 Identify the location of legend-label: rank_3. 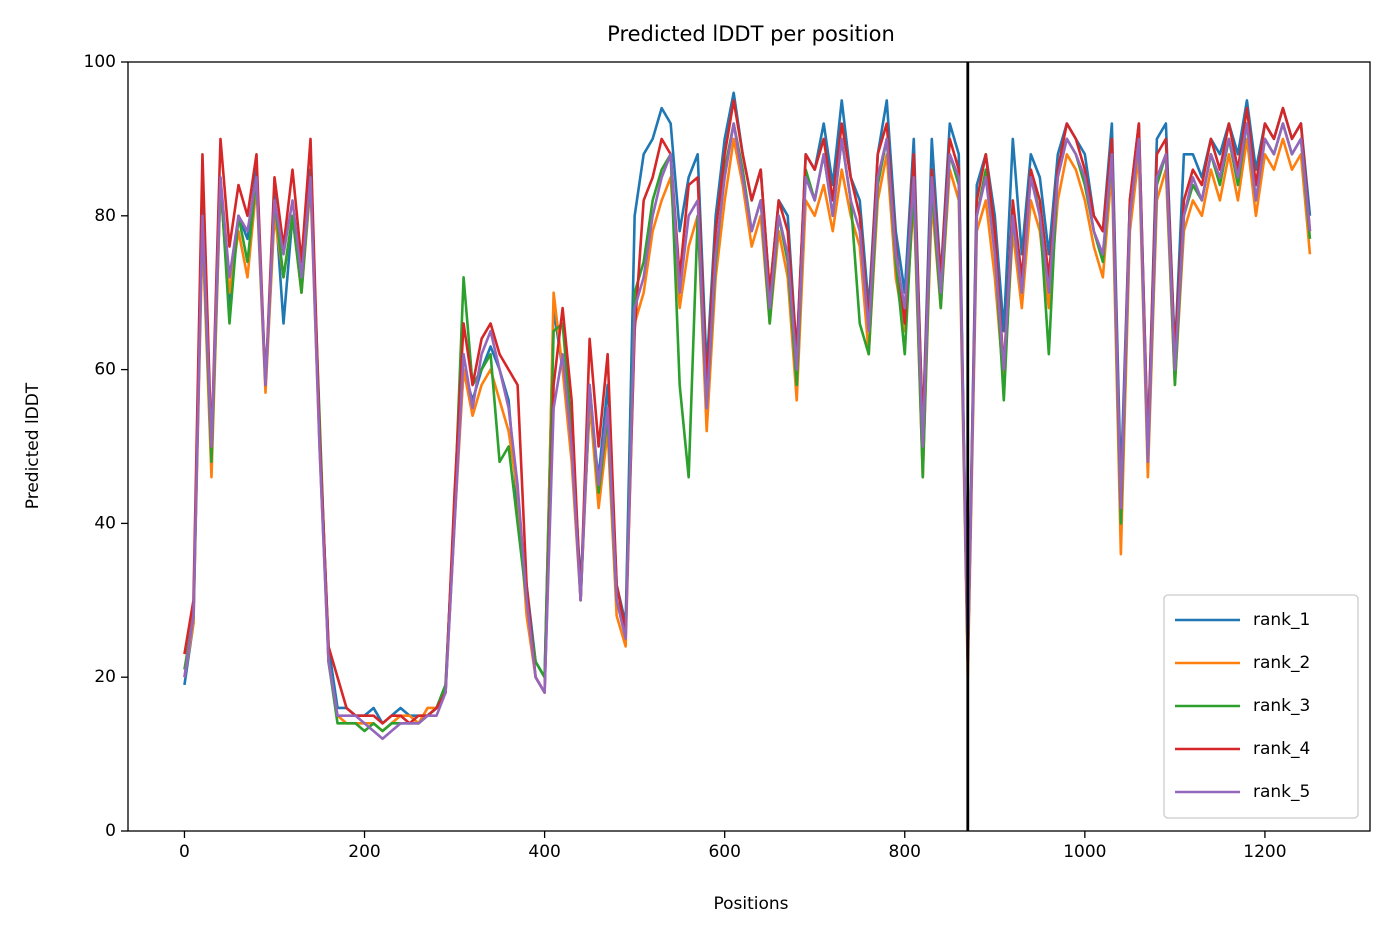
(1281, 706).